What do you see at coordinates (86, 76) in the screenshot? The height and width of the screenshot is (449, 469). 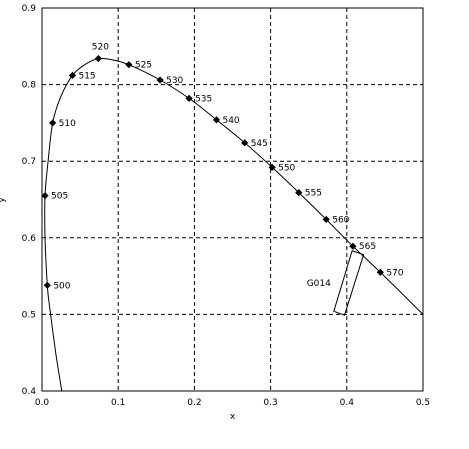 I see `wavelength-label-515: 515` at bounding box center [86, 76].